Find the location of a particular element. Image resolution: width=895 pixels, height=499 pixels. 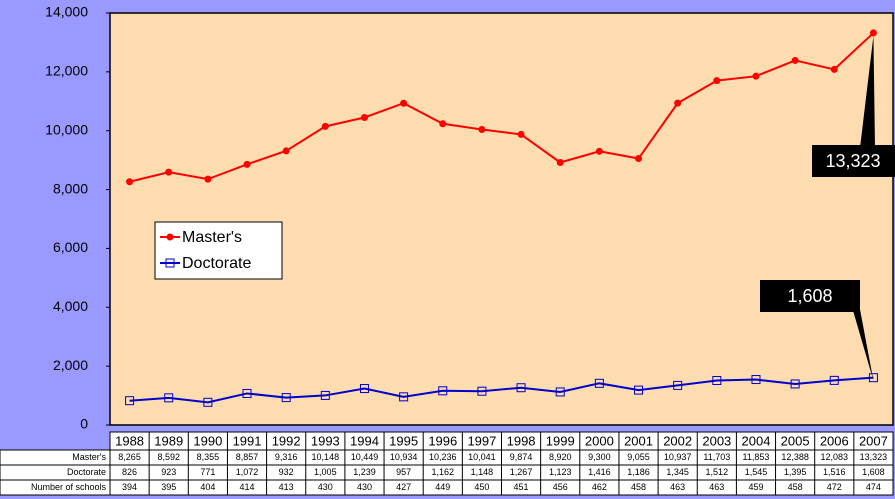

table-cell: 10,041 is located at coordinates (482, 457).